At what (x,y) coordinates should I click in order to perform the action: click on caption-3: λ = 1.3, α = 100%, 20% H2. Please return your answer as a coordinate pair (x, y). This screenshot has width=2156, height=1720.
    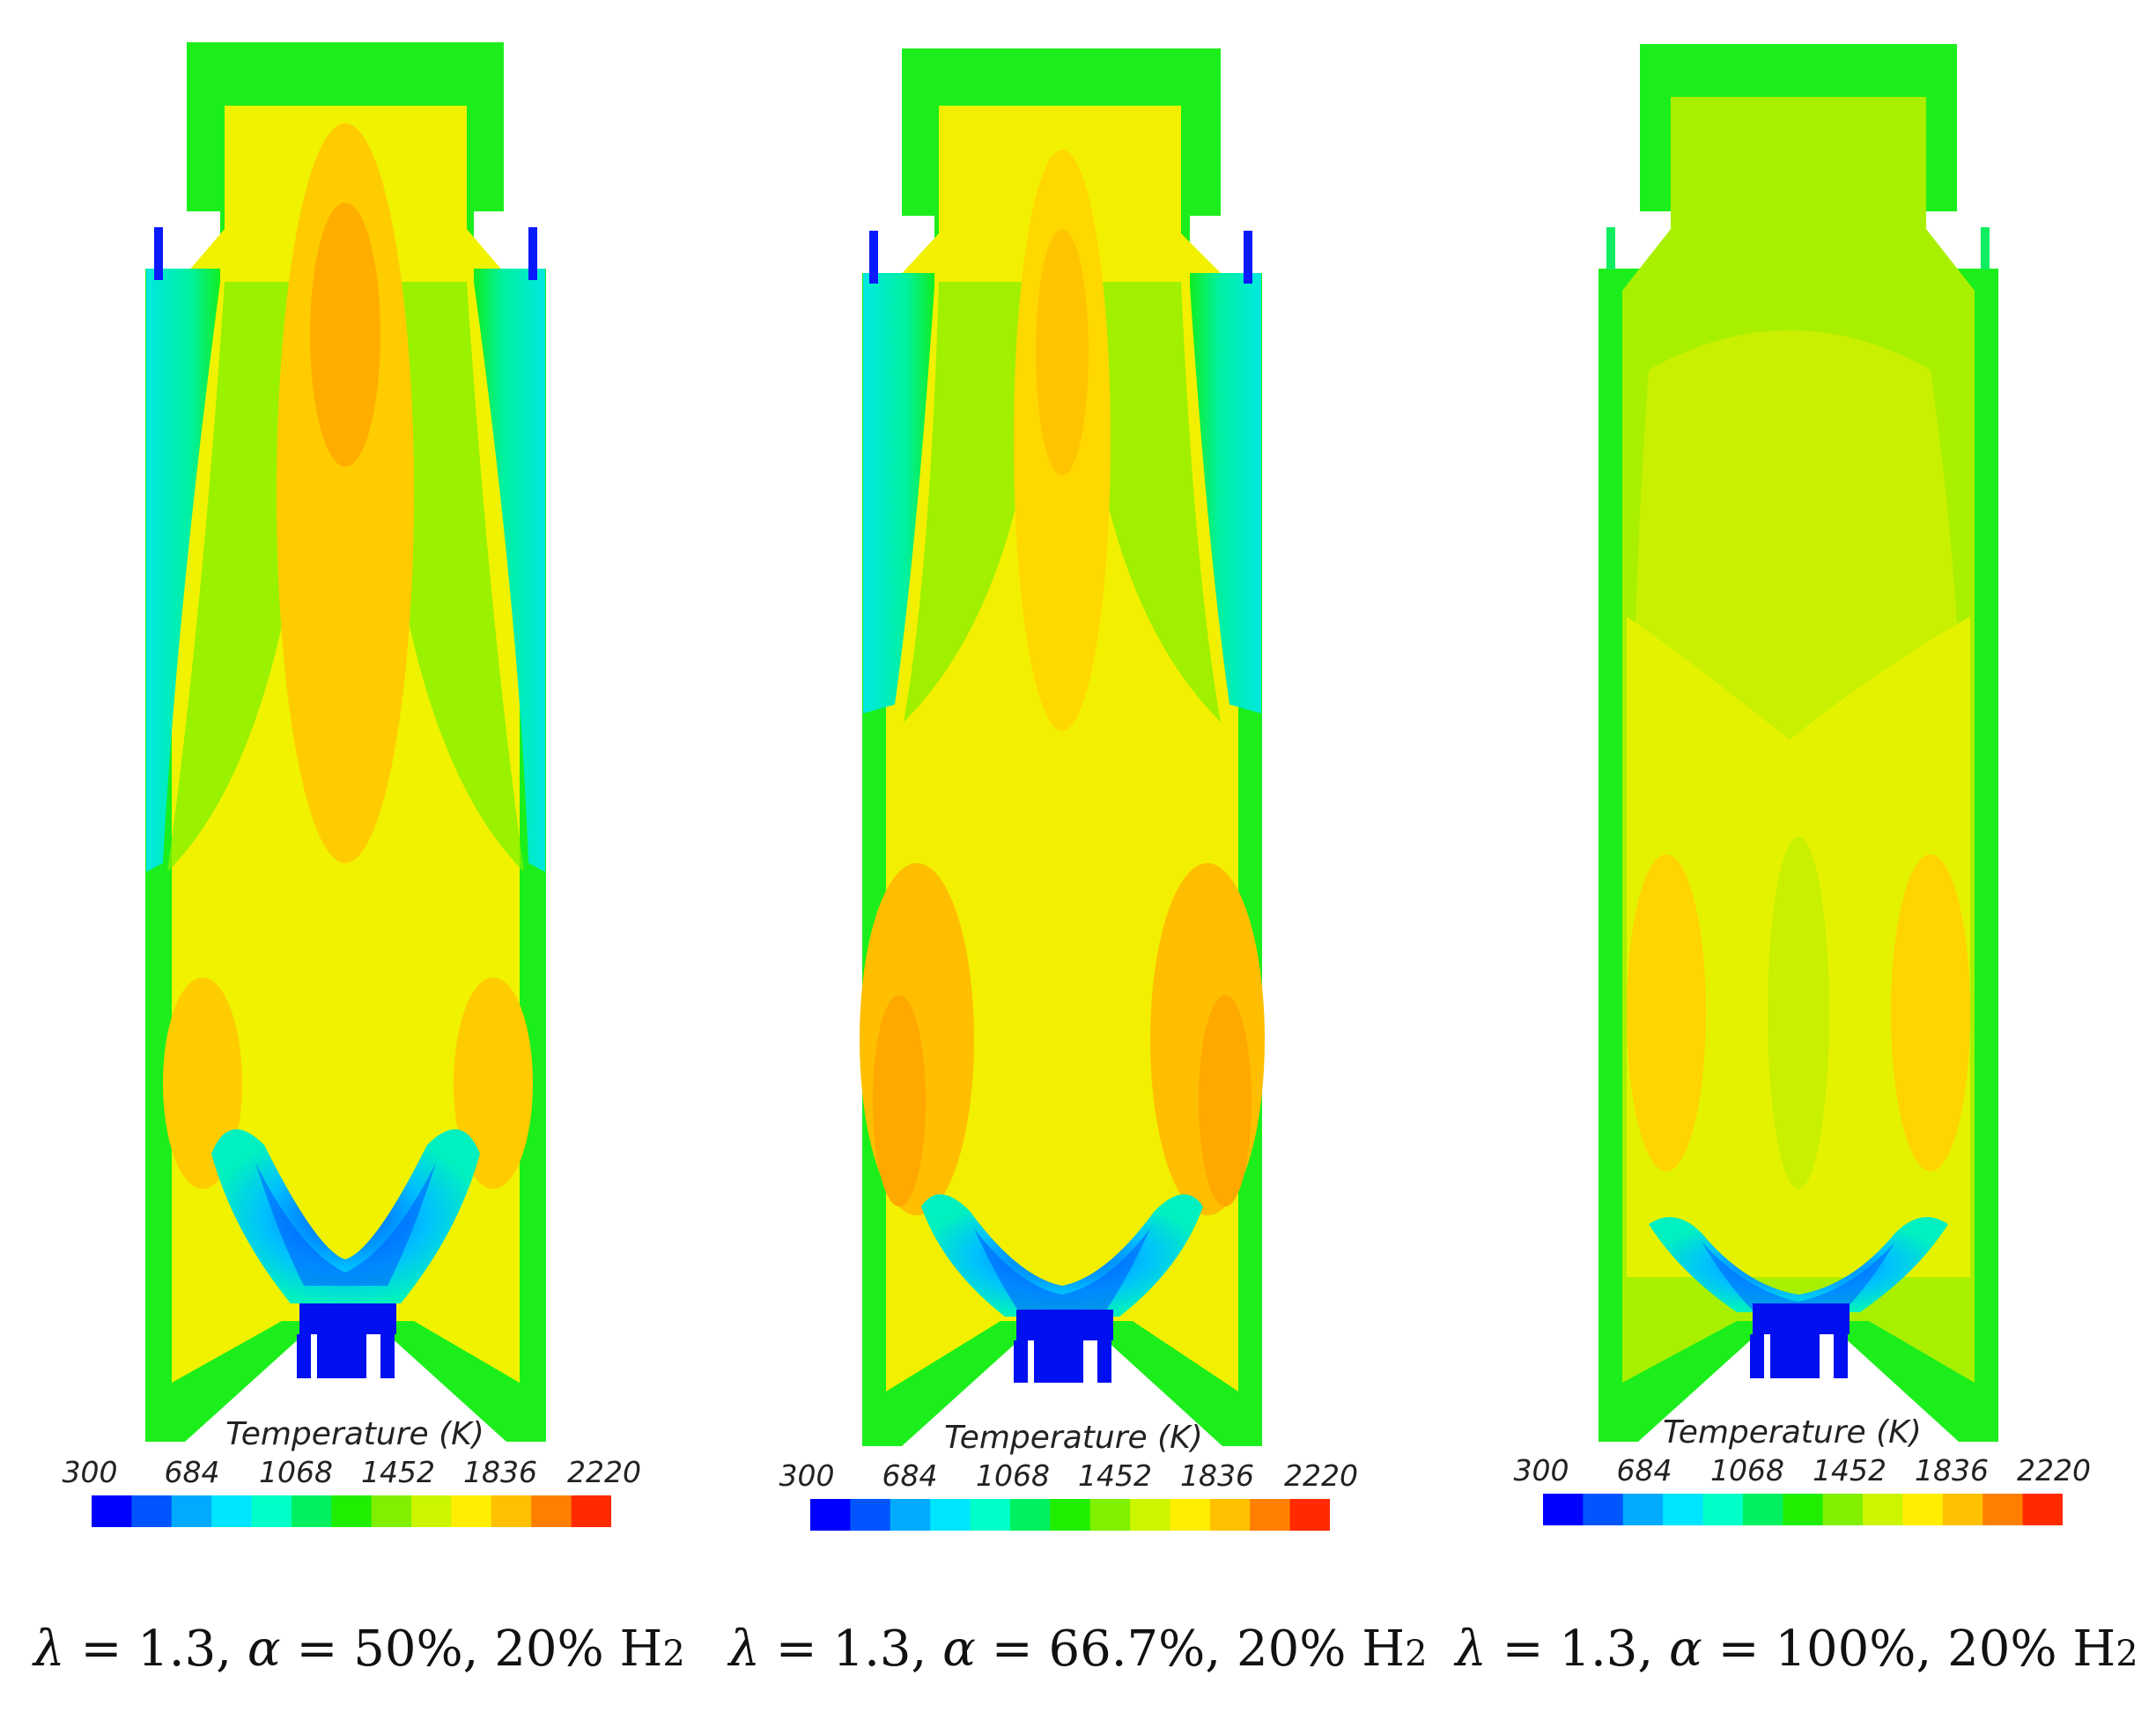
    Looking at the image, I should click on (1796, 1649).